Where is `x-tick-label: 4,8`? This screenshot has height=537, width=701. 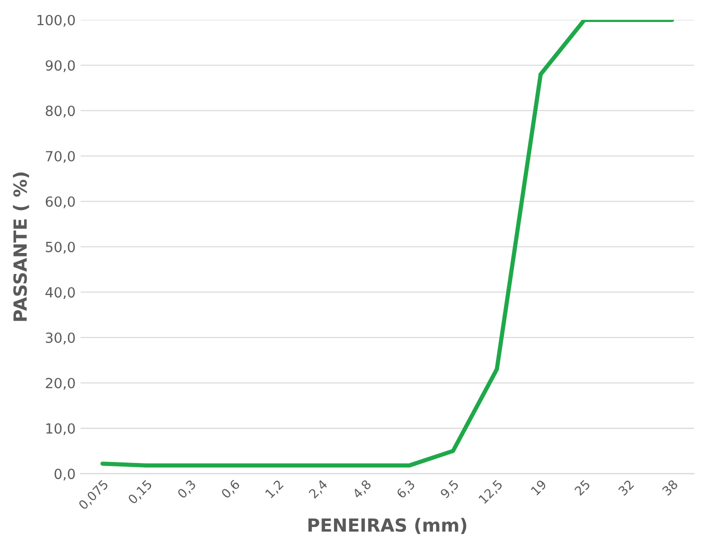
x-tick-label: 4,8 is located at coordinates (362, 489).